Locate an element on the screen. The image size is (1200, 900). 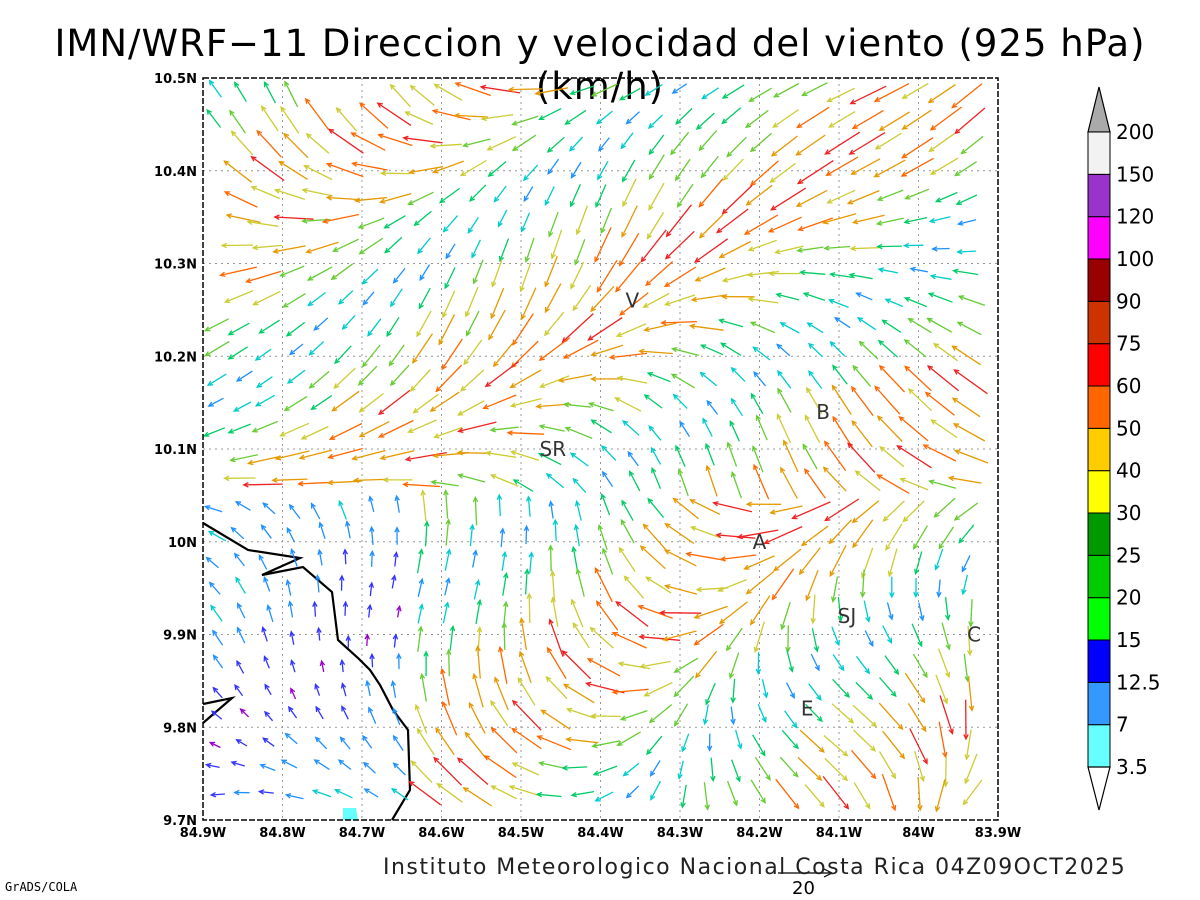
lat-tick-label: 9.7N is located at coordinates (180, 821).